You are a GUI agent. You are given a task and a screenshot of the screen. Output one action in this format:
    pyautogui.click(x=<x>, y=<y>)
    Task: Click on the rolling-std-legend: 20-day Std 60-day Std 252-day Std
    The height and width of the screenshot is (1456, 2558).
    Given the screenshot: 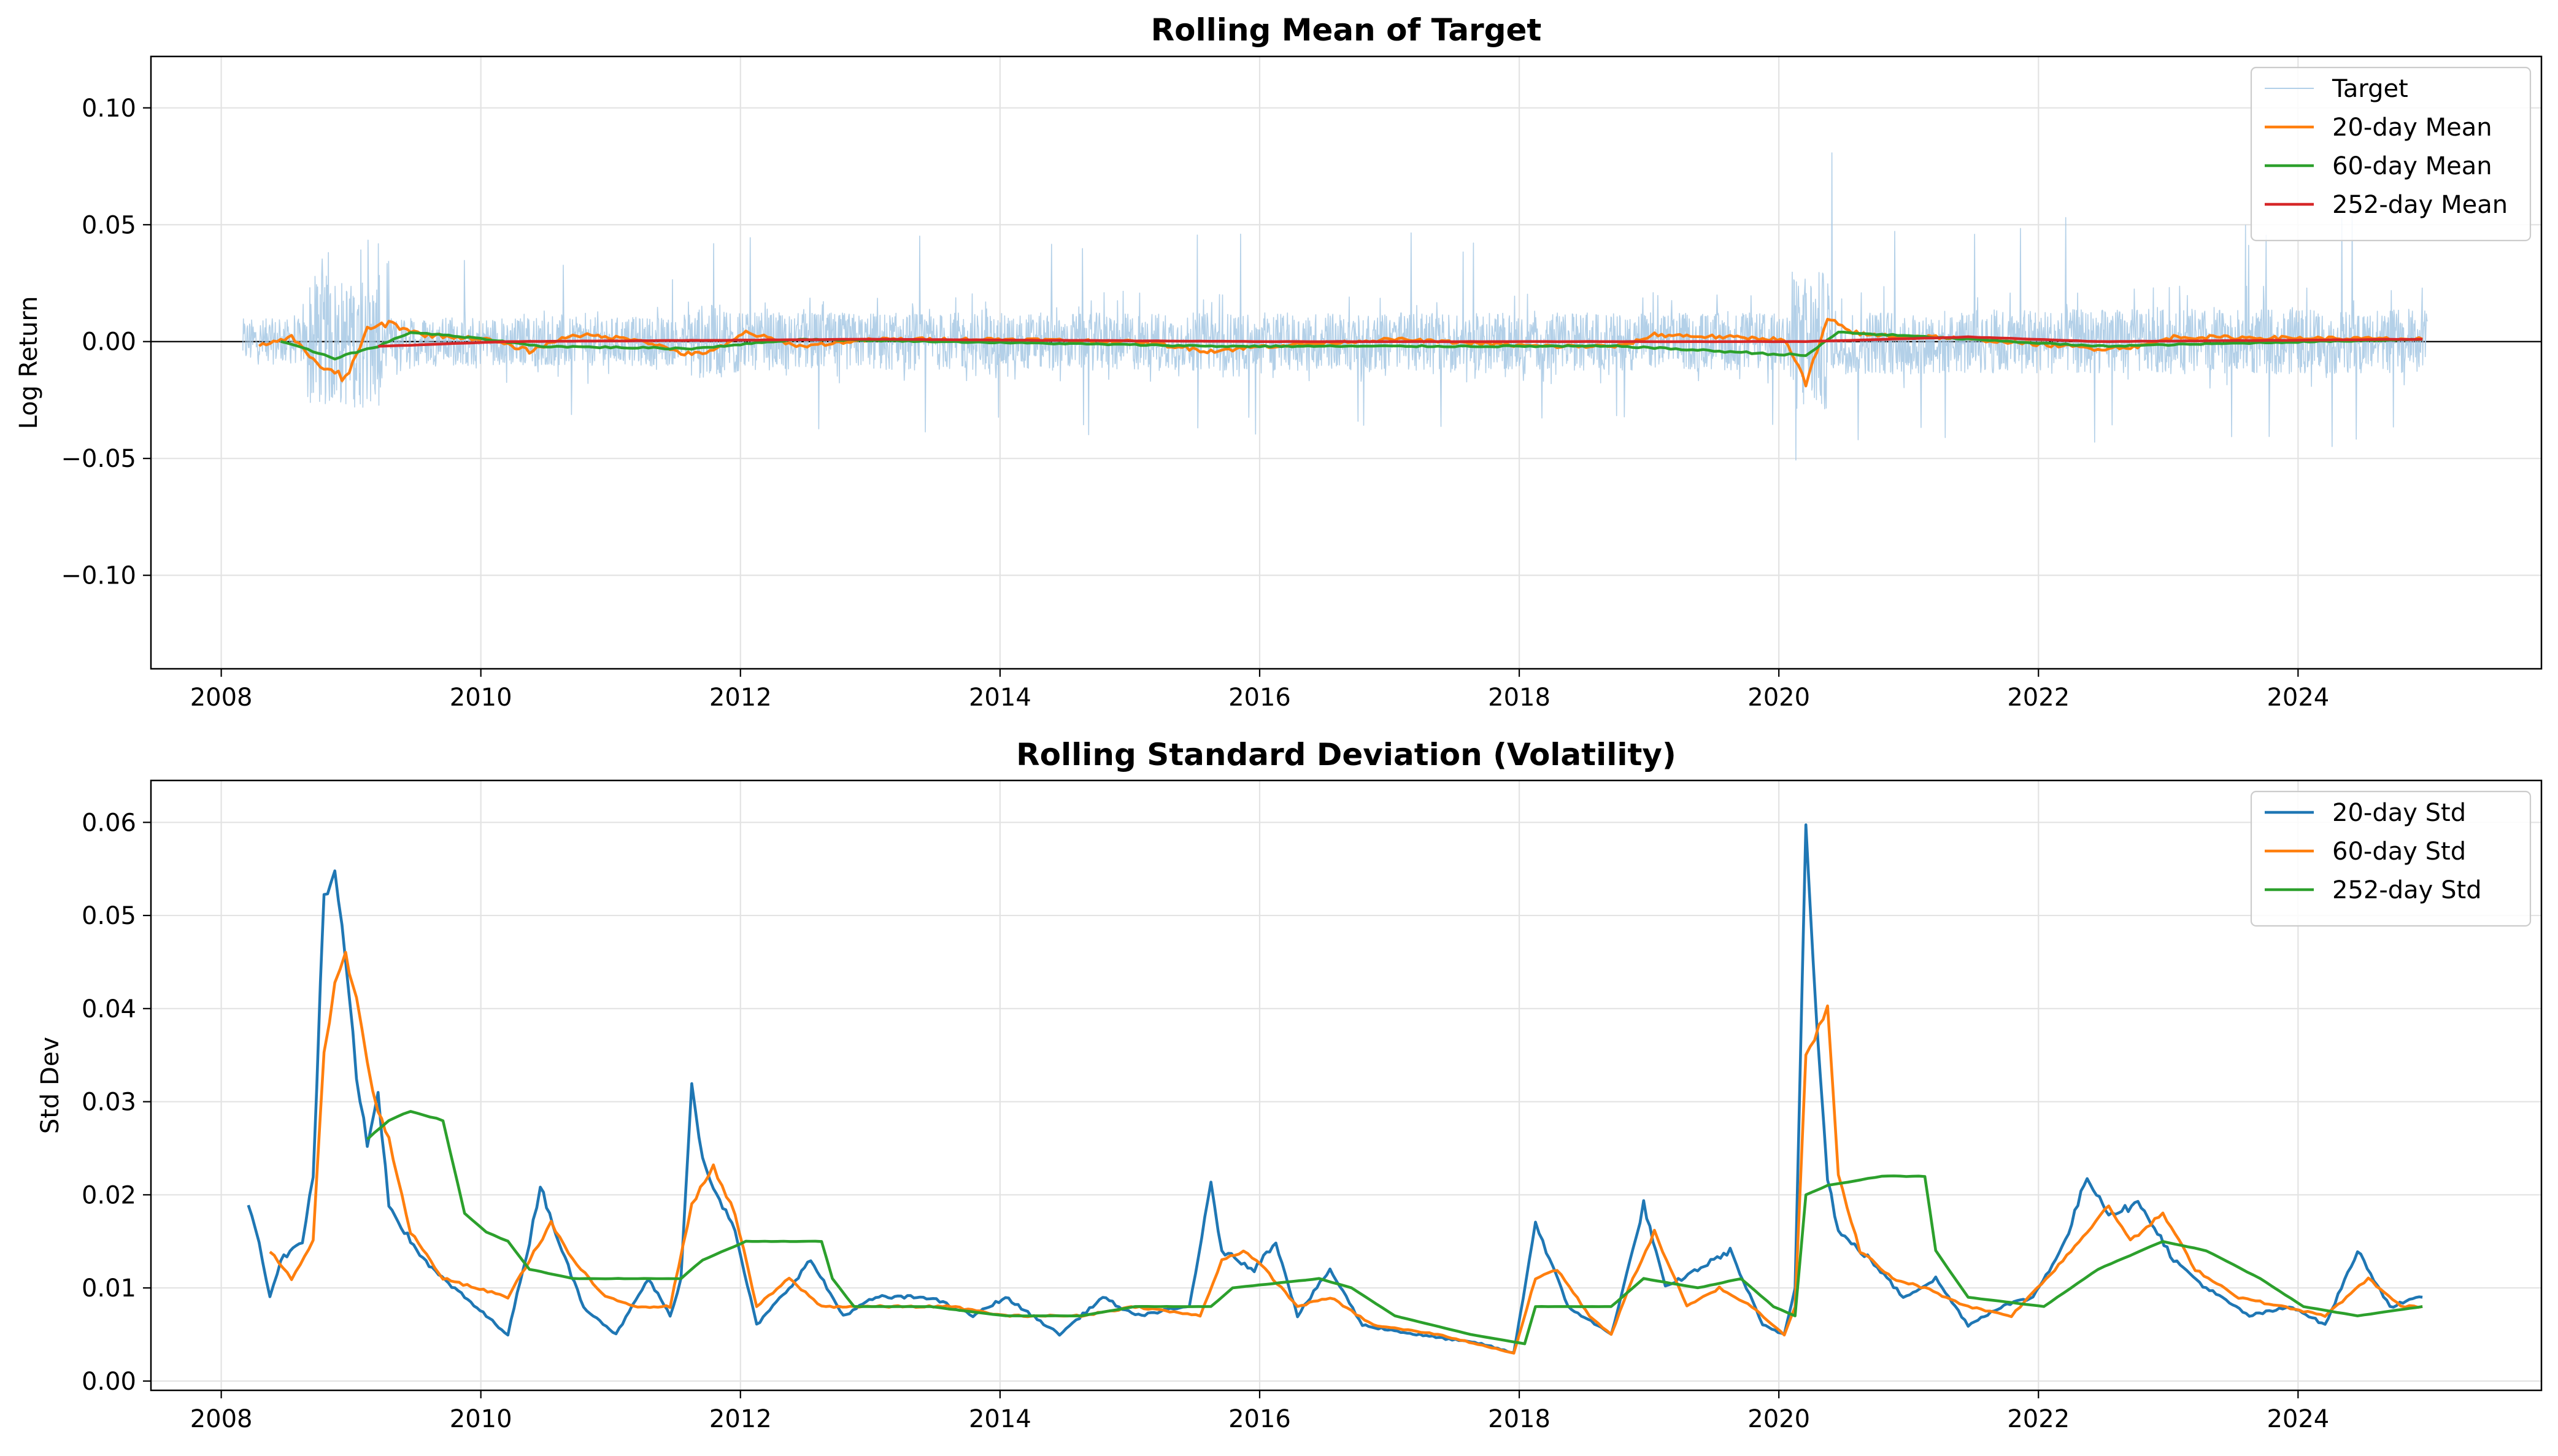 What is the action you would take?
    pyautogui.click(x=2391, y=858)
    